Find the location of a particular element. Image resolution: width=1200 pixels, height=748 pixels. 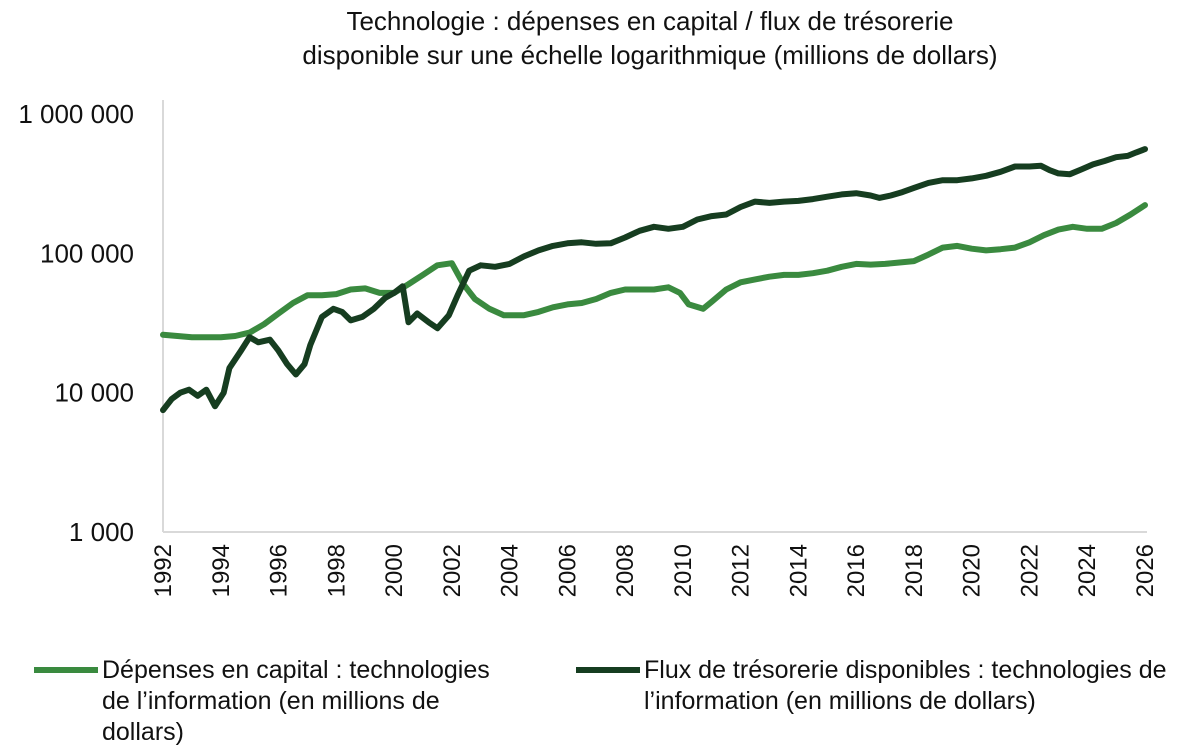

x-tick-label-13: 2018 is located at coordinates (914, 570).